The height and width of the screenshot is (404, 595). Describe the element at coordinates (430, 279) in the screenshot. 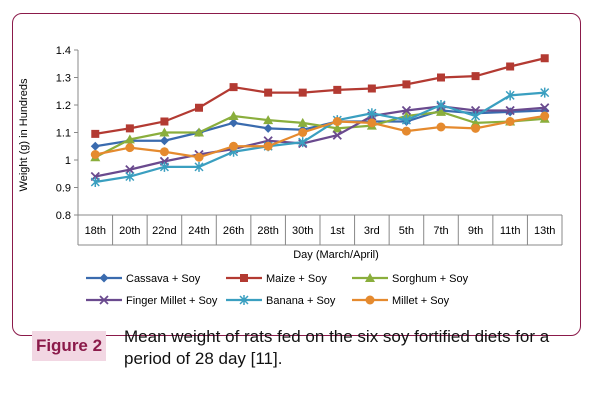

I see `legend-label: Sorghum + Soy` at that location.